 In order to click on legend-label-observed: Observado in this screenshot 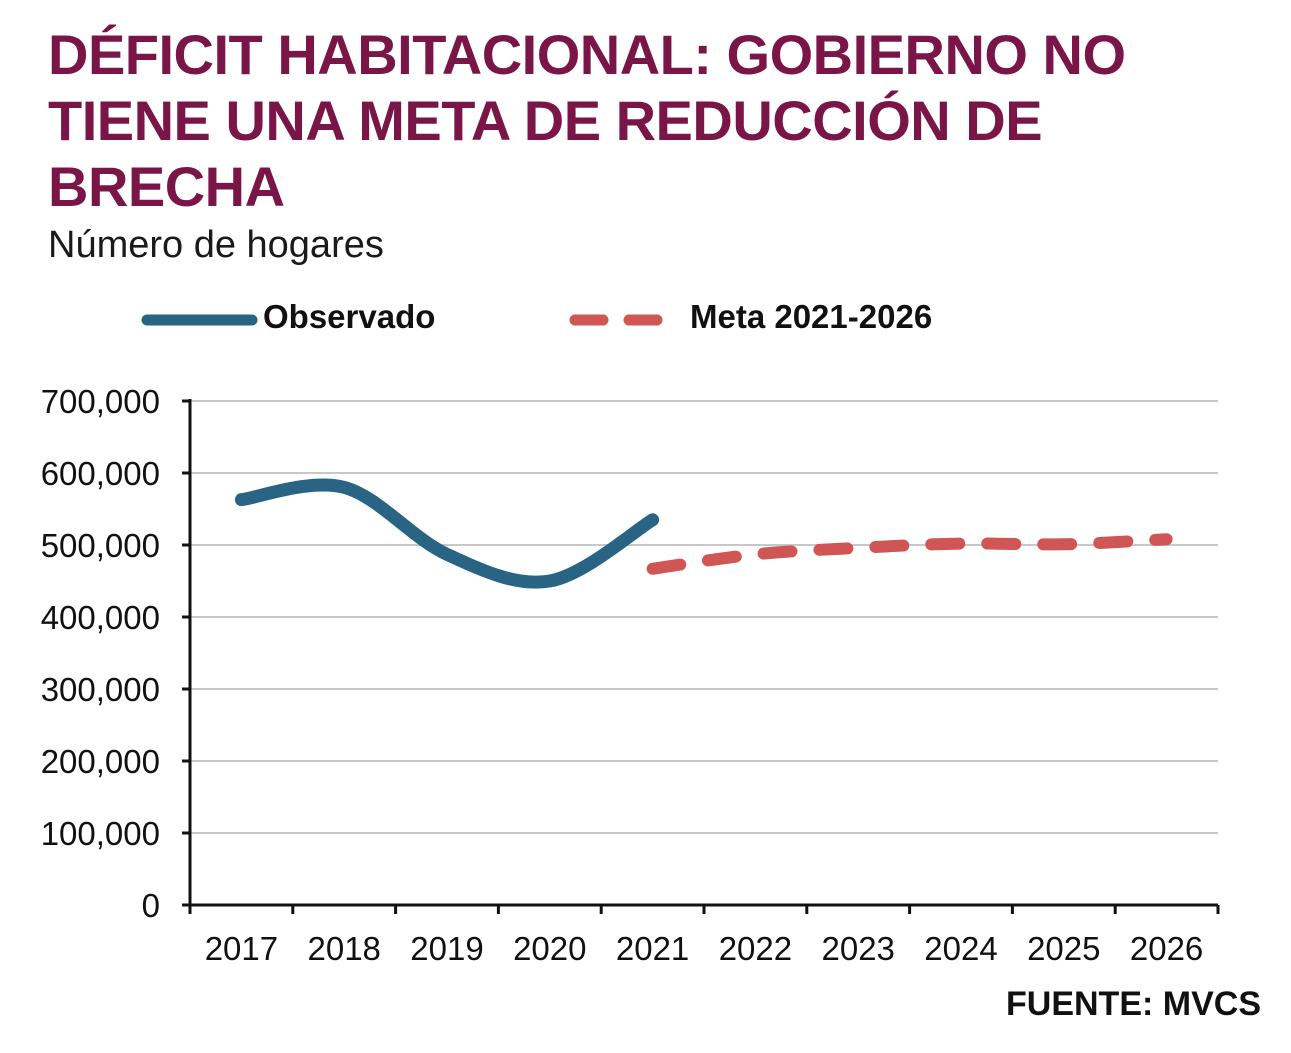, I will do `click(349, 316)`.